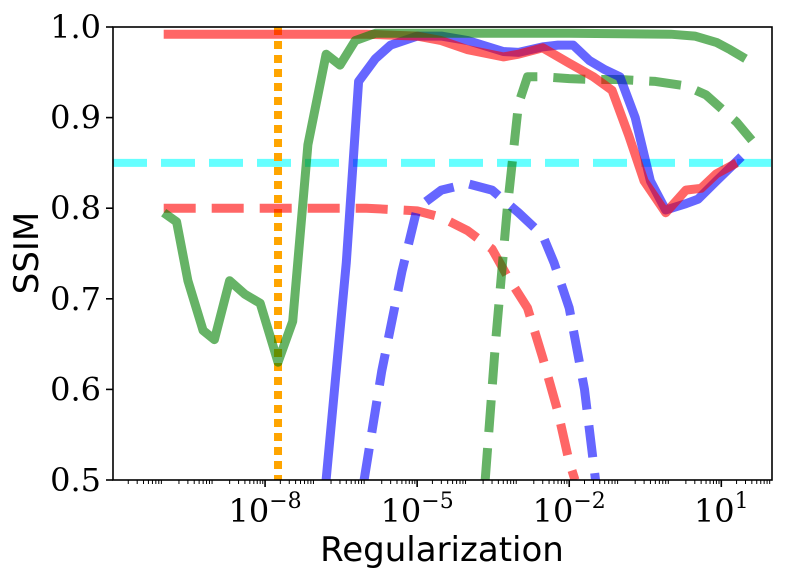 The image size is (785, 581). Describe the element at coordinates (401, 511) in the screenshot. I see `x-tick-label-base-1: 10` at that location.